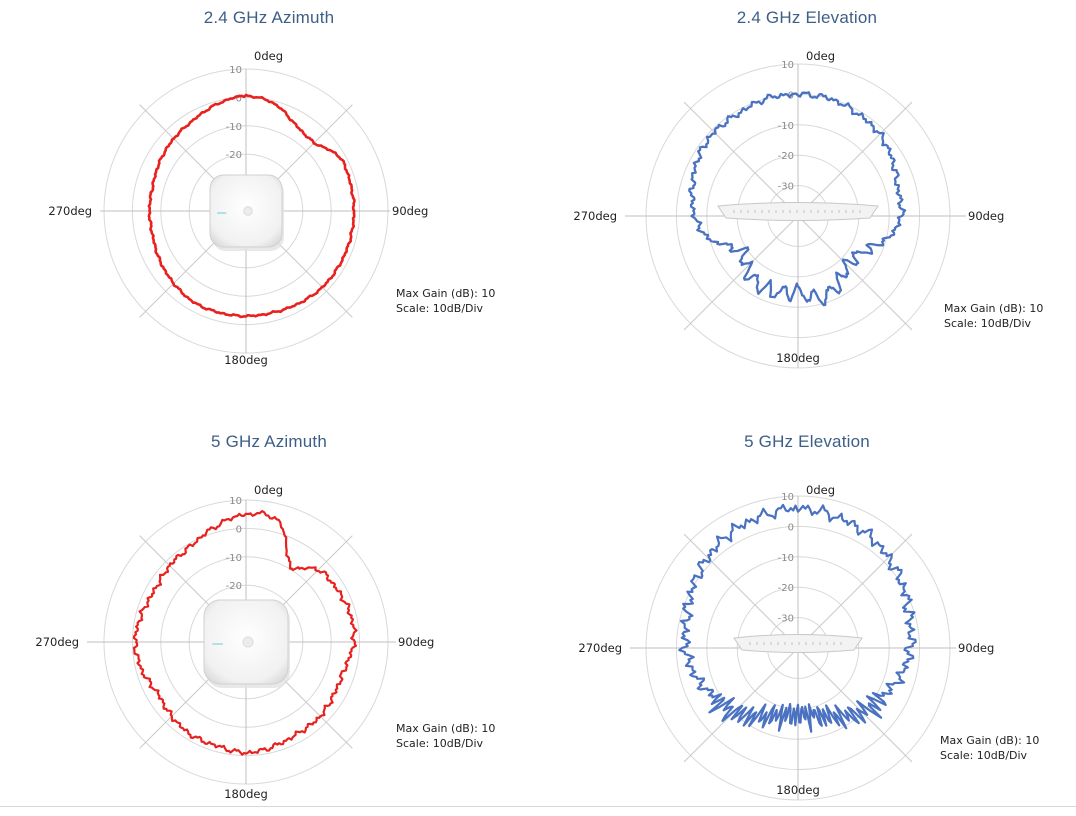 Image resolution: width=1076 pixels, height=816 pixels. What do you see at coordinates (269, 17) in the screenshot?
I see `chart-title: 2.4 GHz Azimuth` at bounding box center [269, 17].